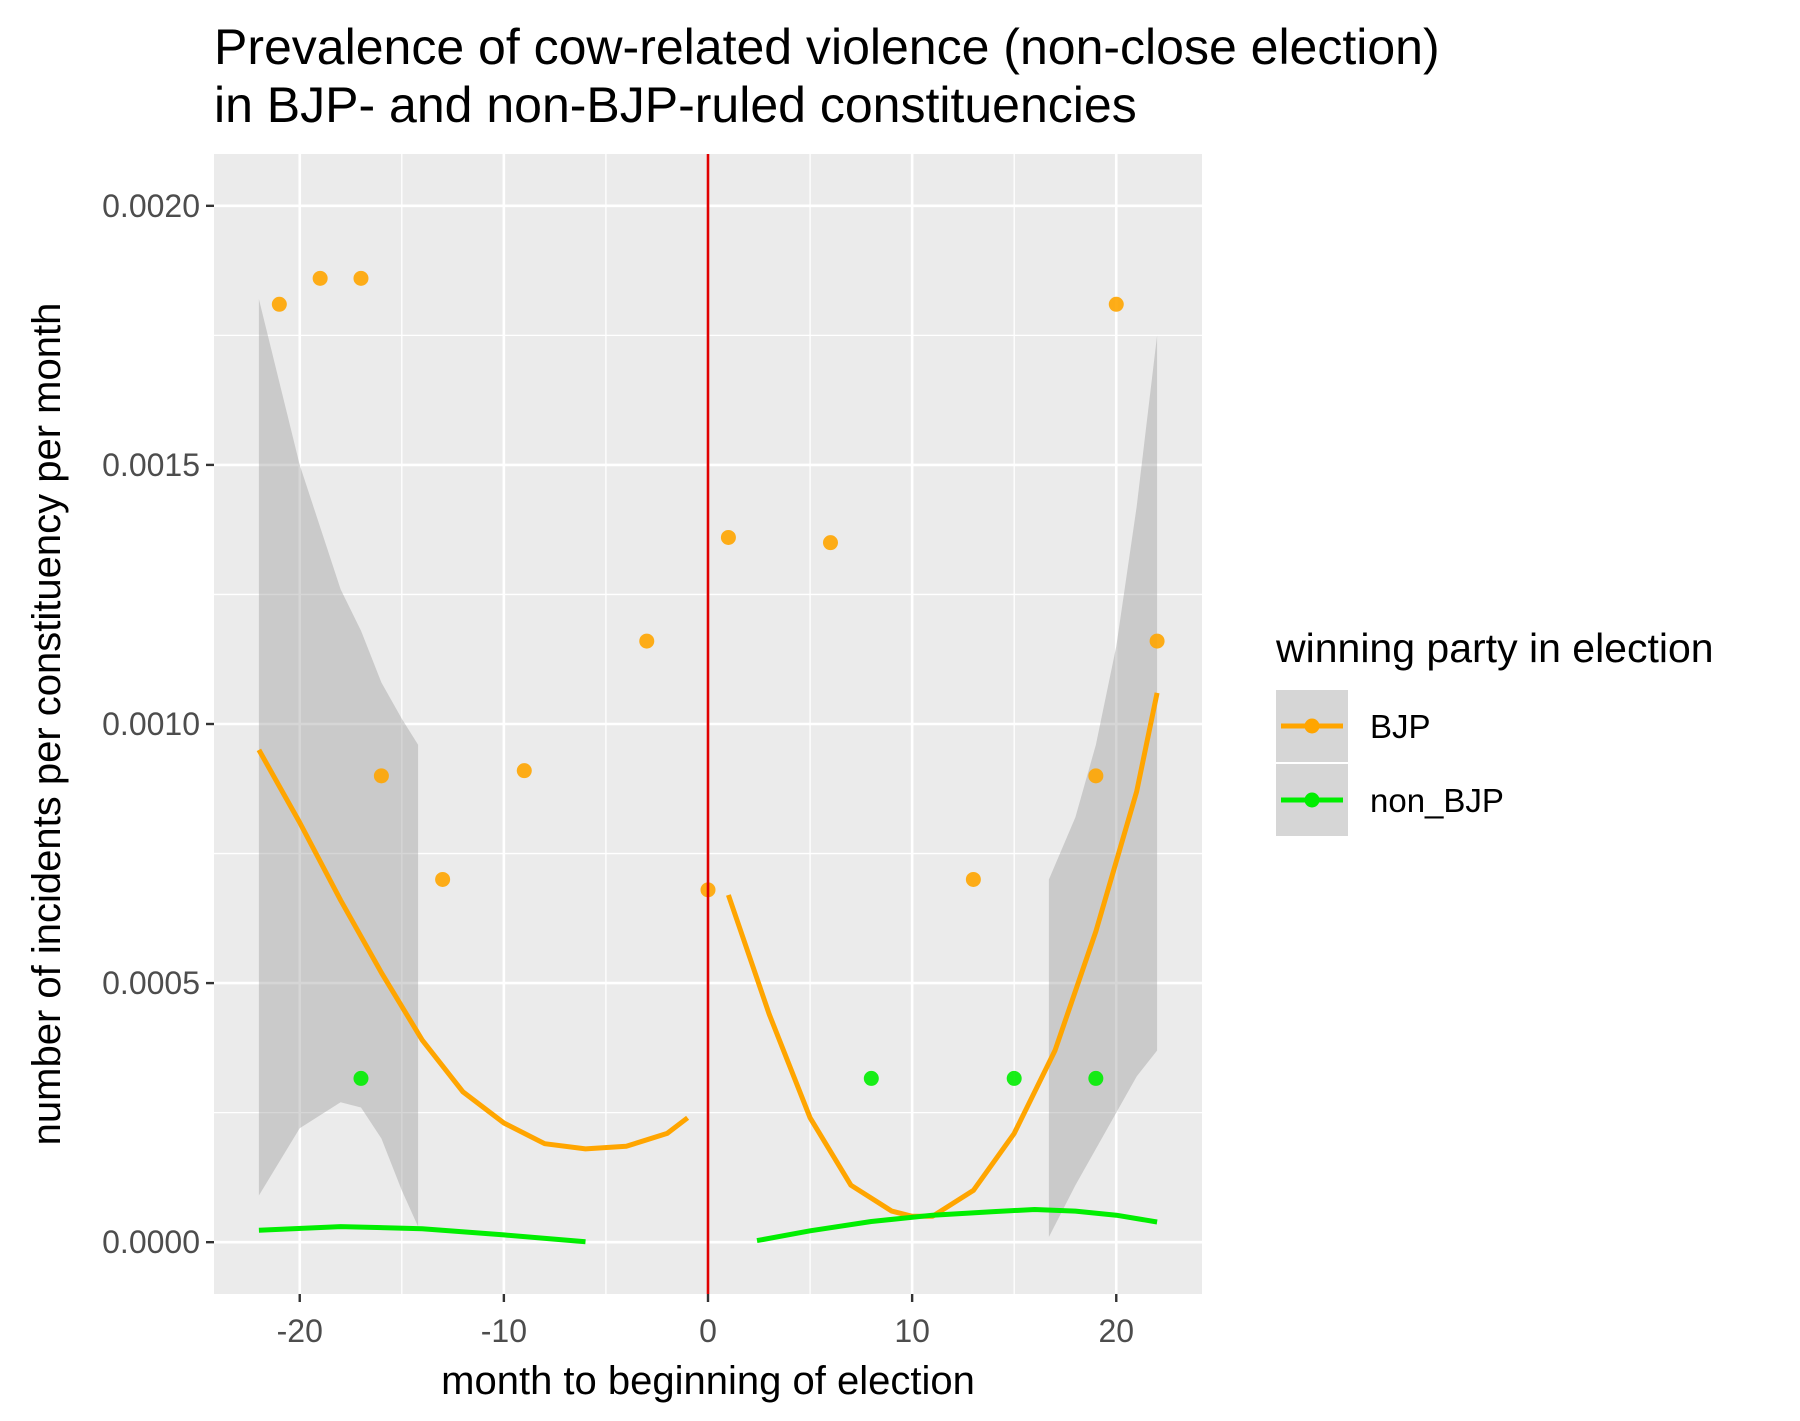  Describe the element at coordinates (1116, 1331) in the screenshot. I see `x-tick-label: 20` at that location.